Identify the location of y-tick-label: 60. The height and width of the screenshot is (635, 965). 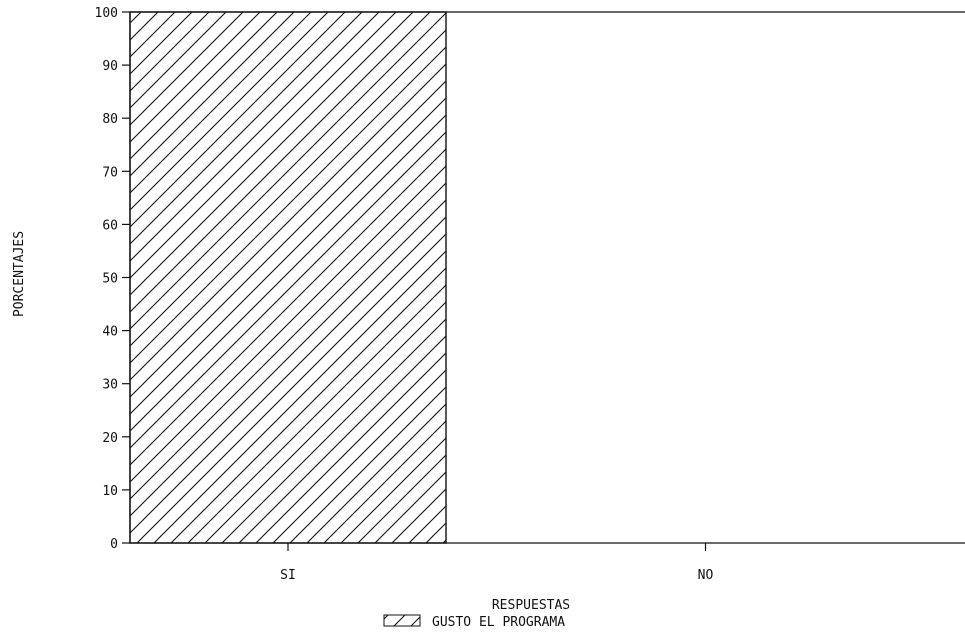
(110, 225).